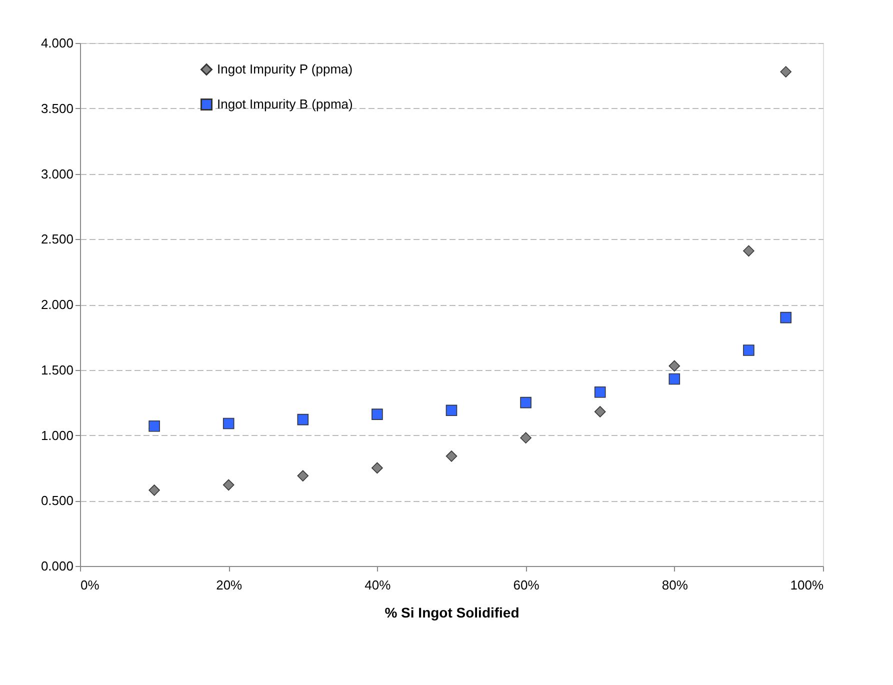  What do you see at coordinates (675, 585) in the screenshot?
I see `x-tick-label: 80%` at bounding box center [675, 585].